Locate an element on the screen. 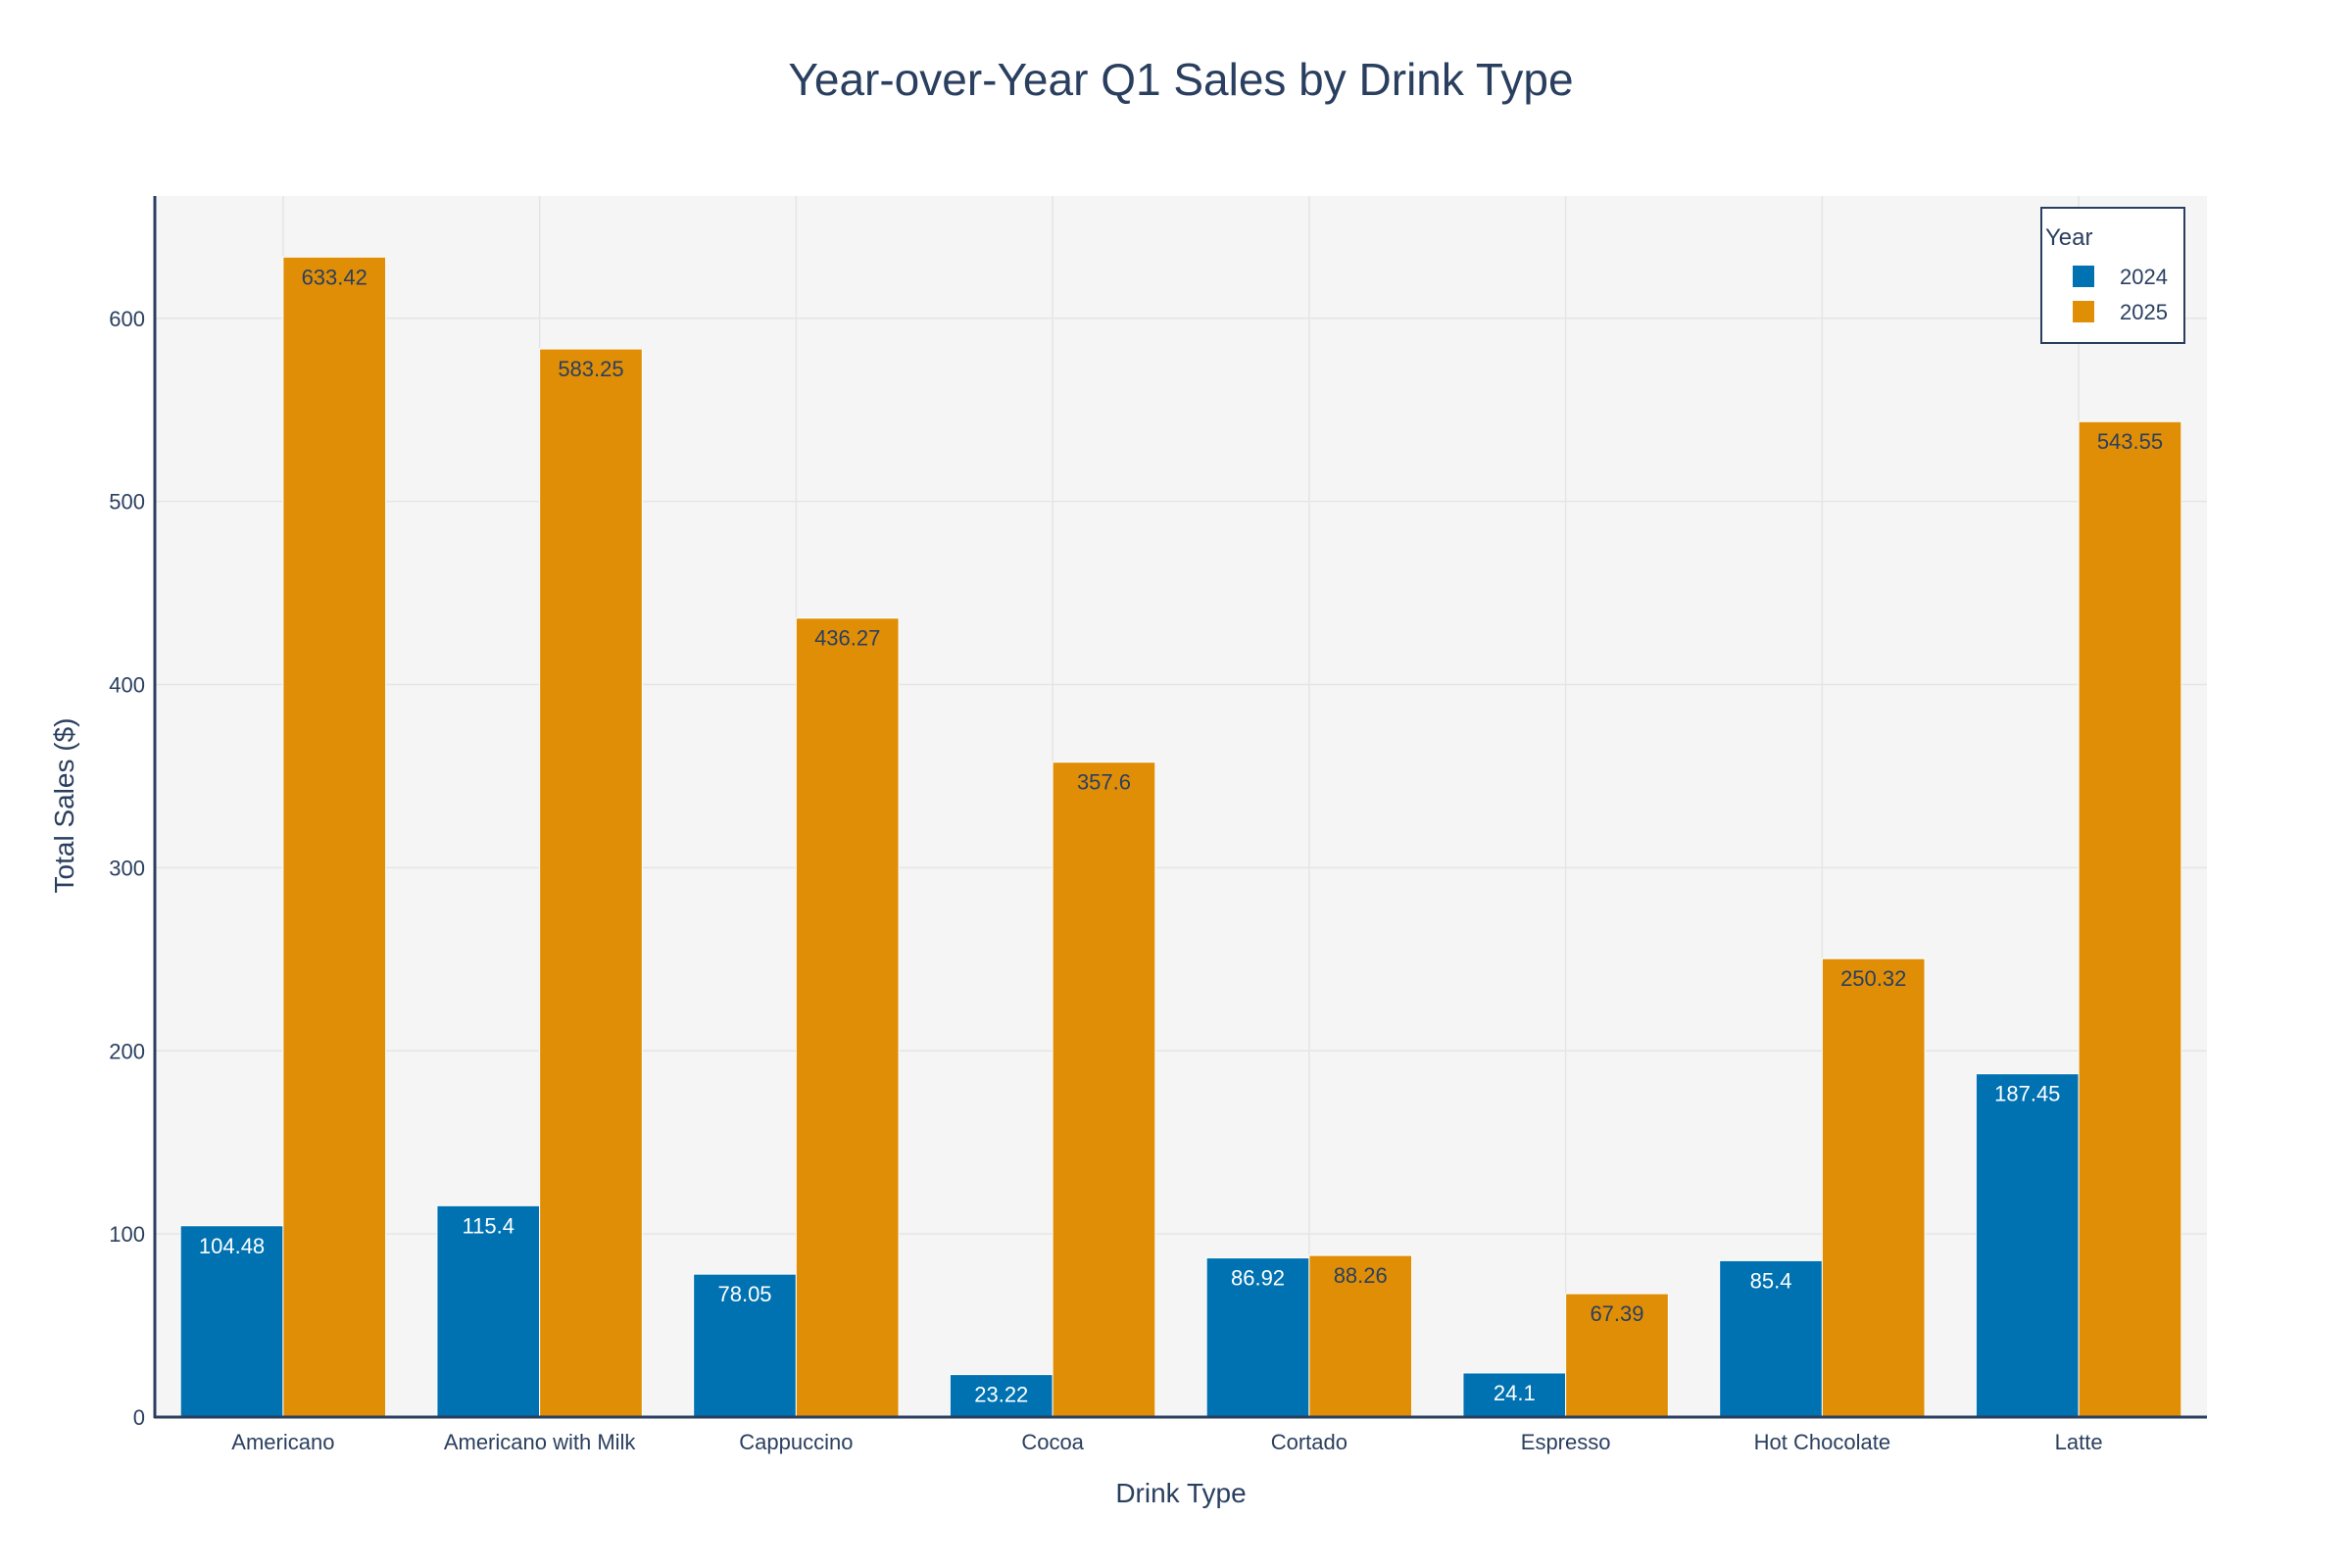 This screenshot has width=2352, height=1568. x-tick-label: Cortado is located at coordinates (1309, 1442).